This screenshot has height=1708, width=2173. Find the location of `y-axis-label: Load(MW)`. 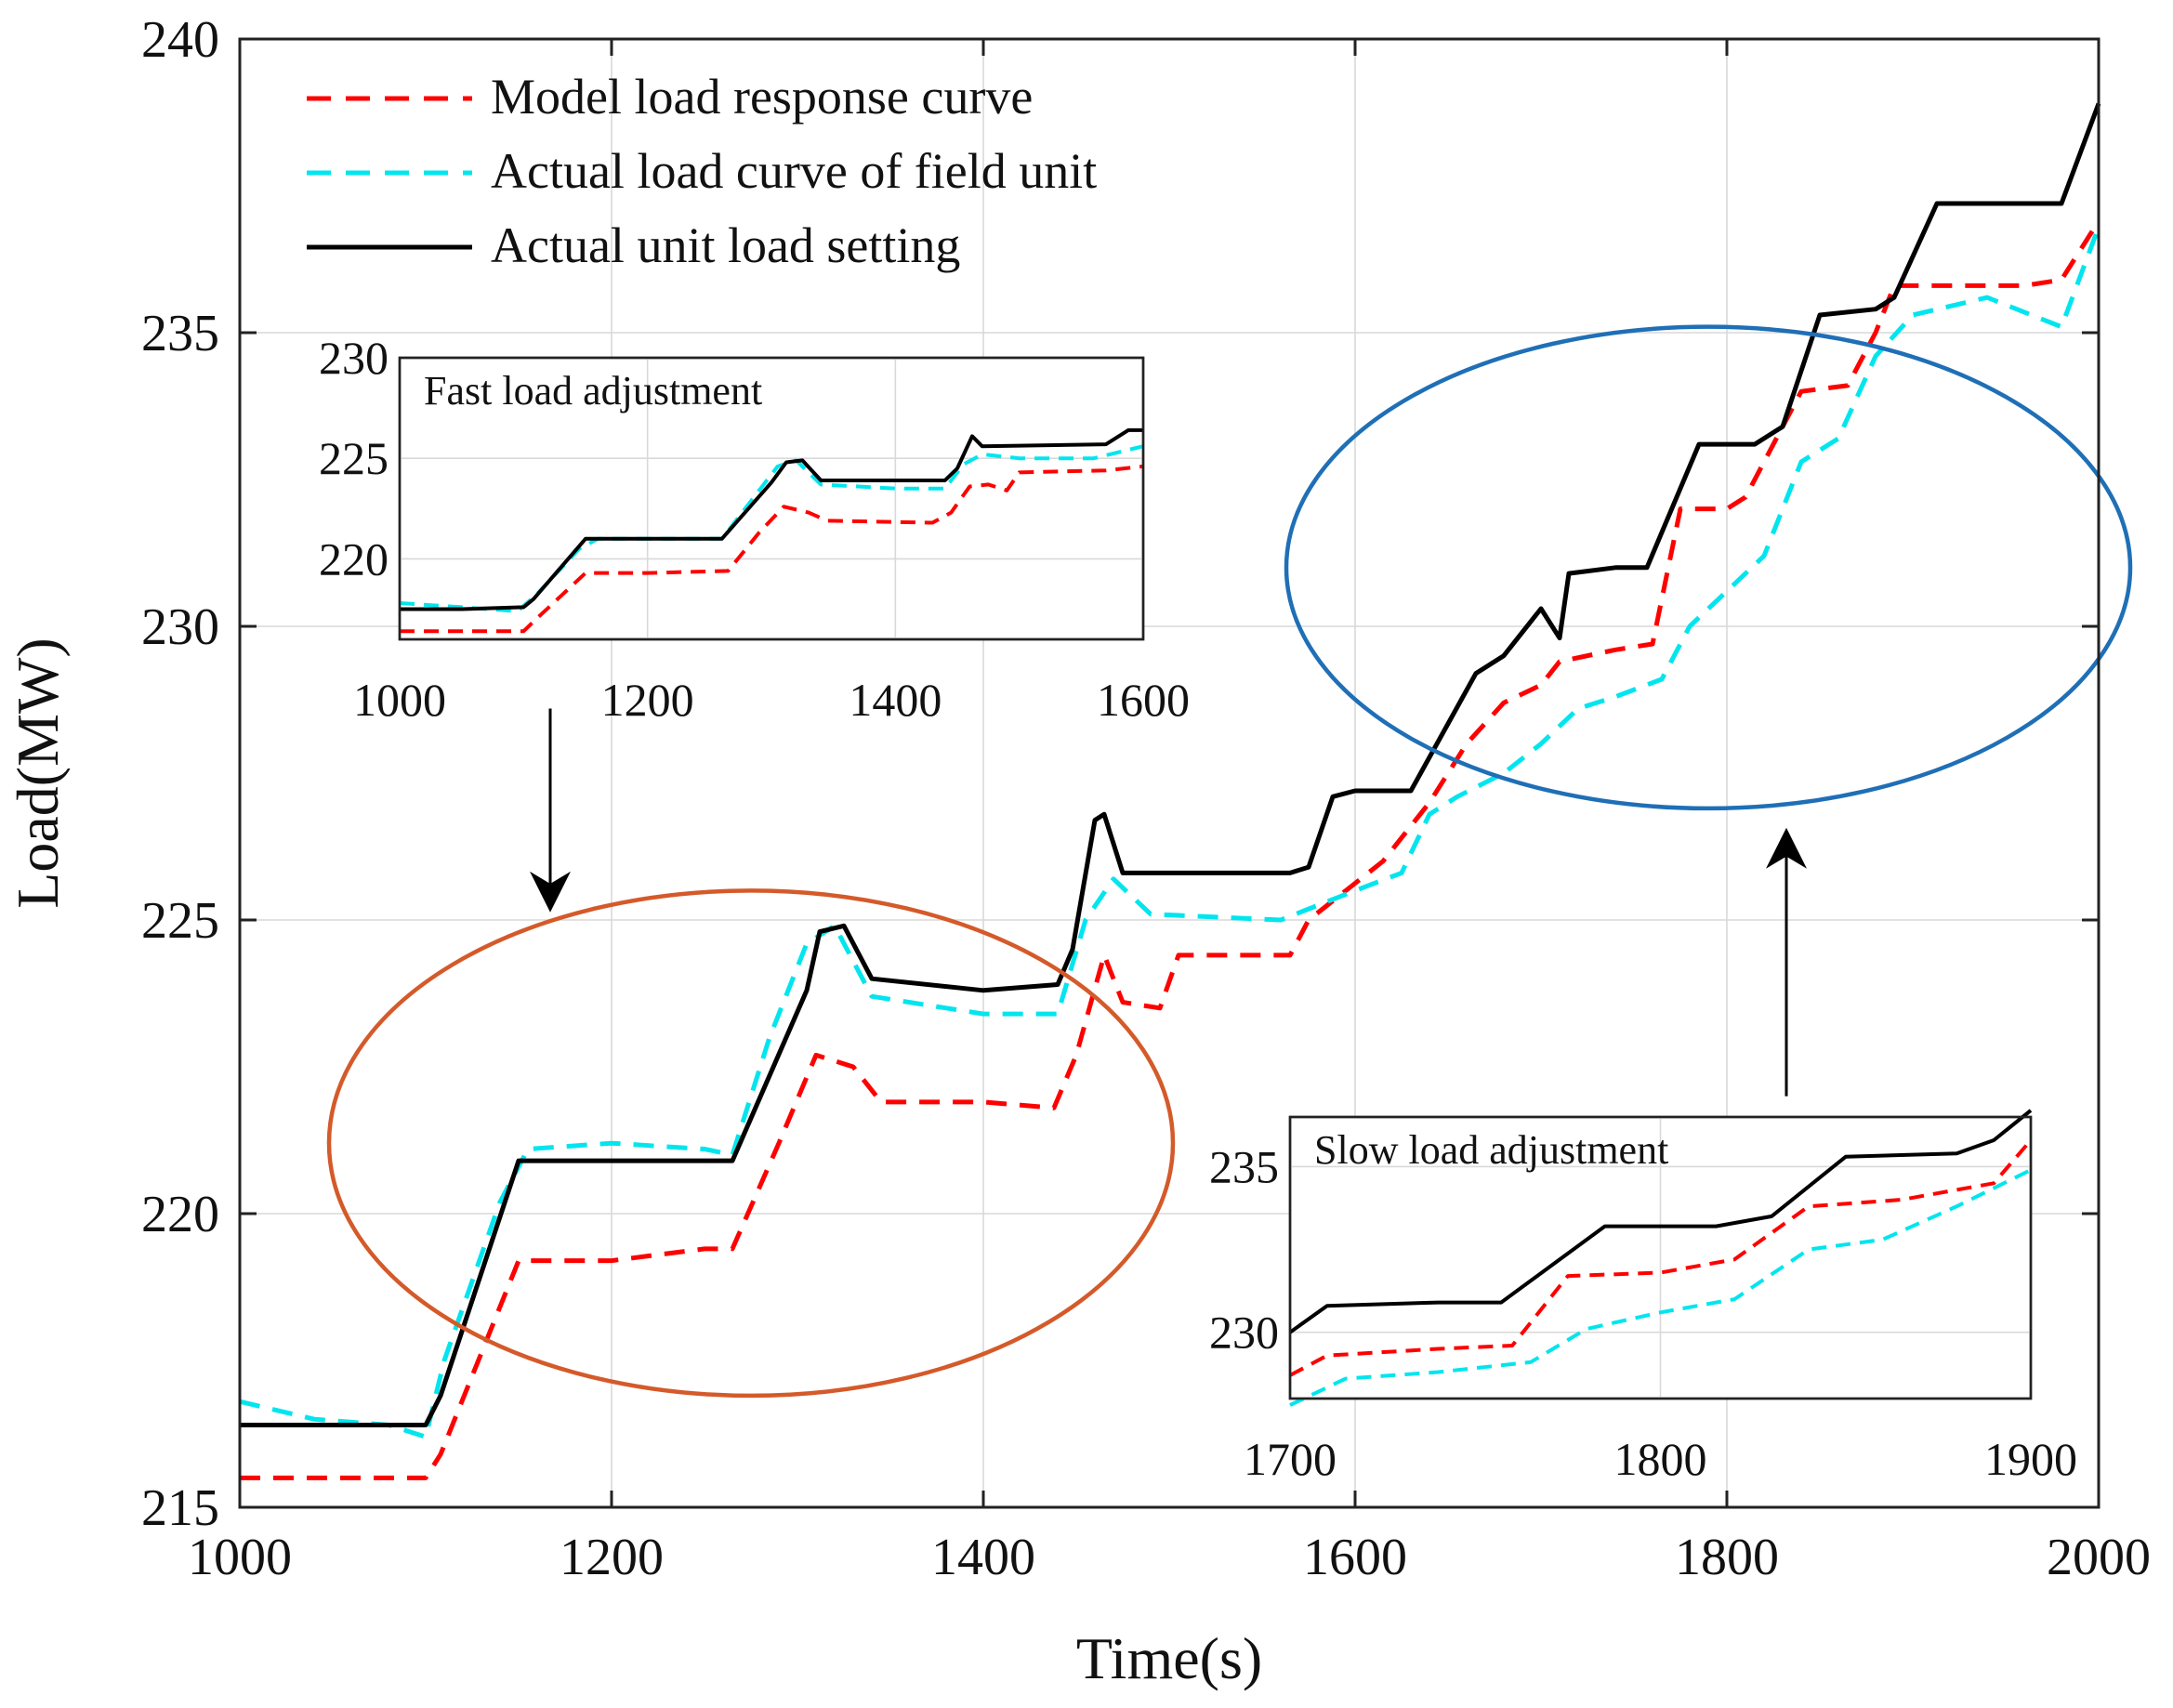

y-axis-label: Load(MW) is located at coordinates (38, 772).